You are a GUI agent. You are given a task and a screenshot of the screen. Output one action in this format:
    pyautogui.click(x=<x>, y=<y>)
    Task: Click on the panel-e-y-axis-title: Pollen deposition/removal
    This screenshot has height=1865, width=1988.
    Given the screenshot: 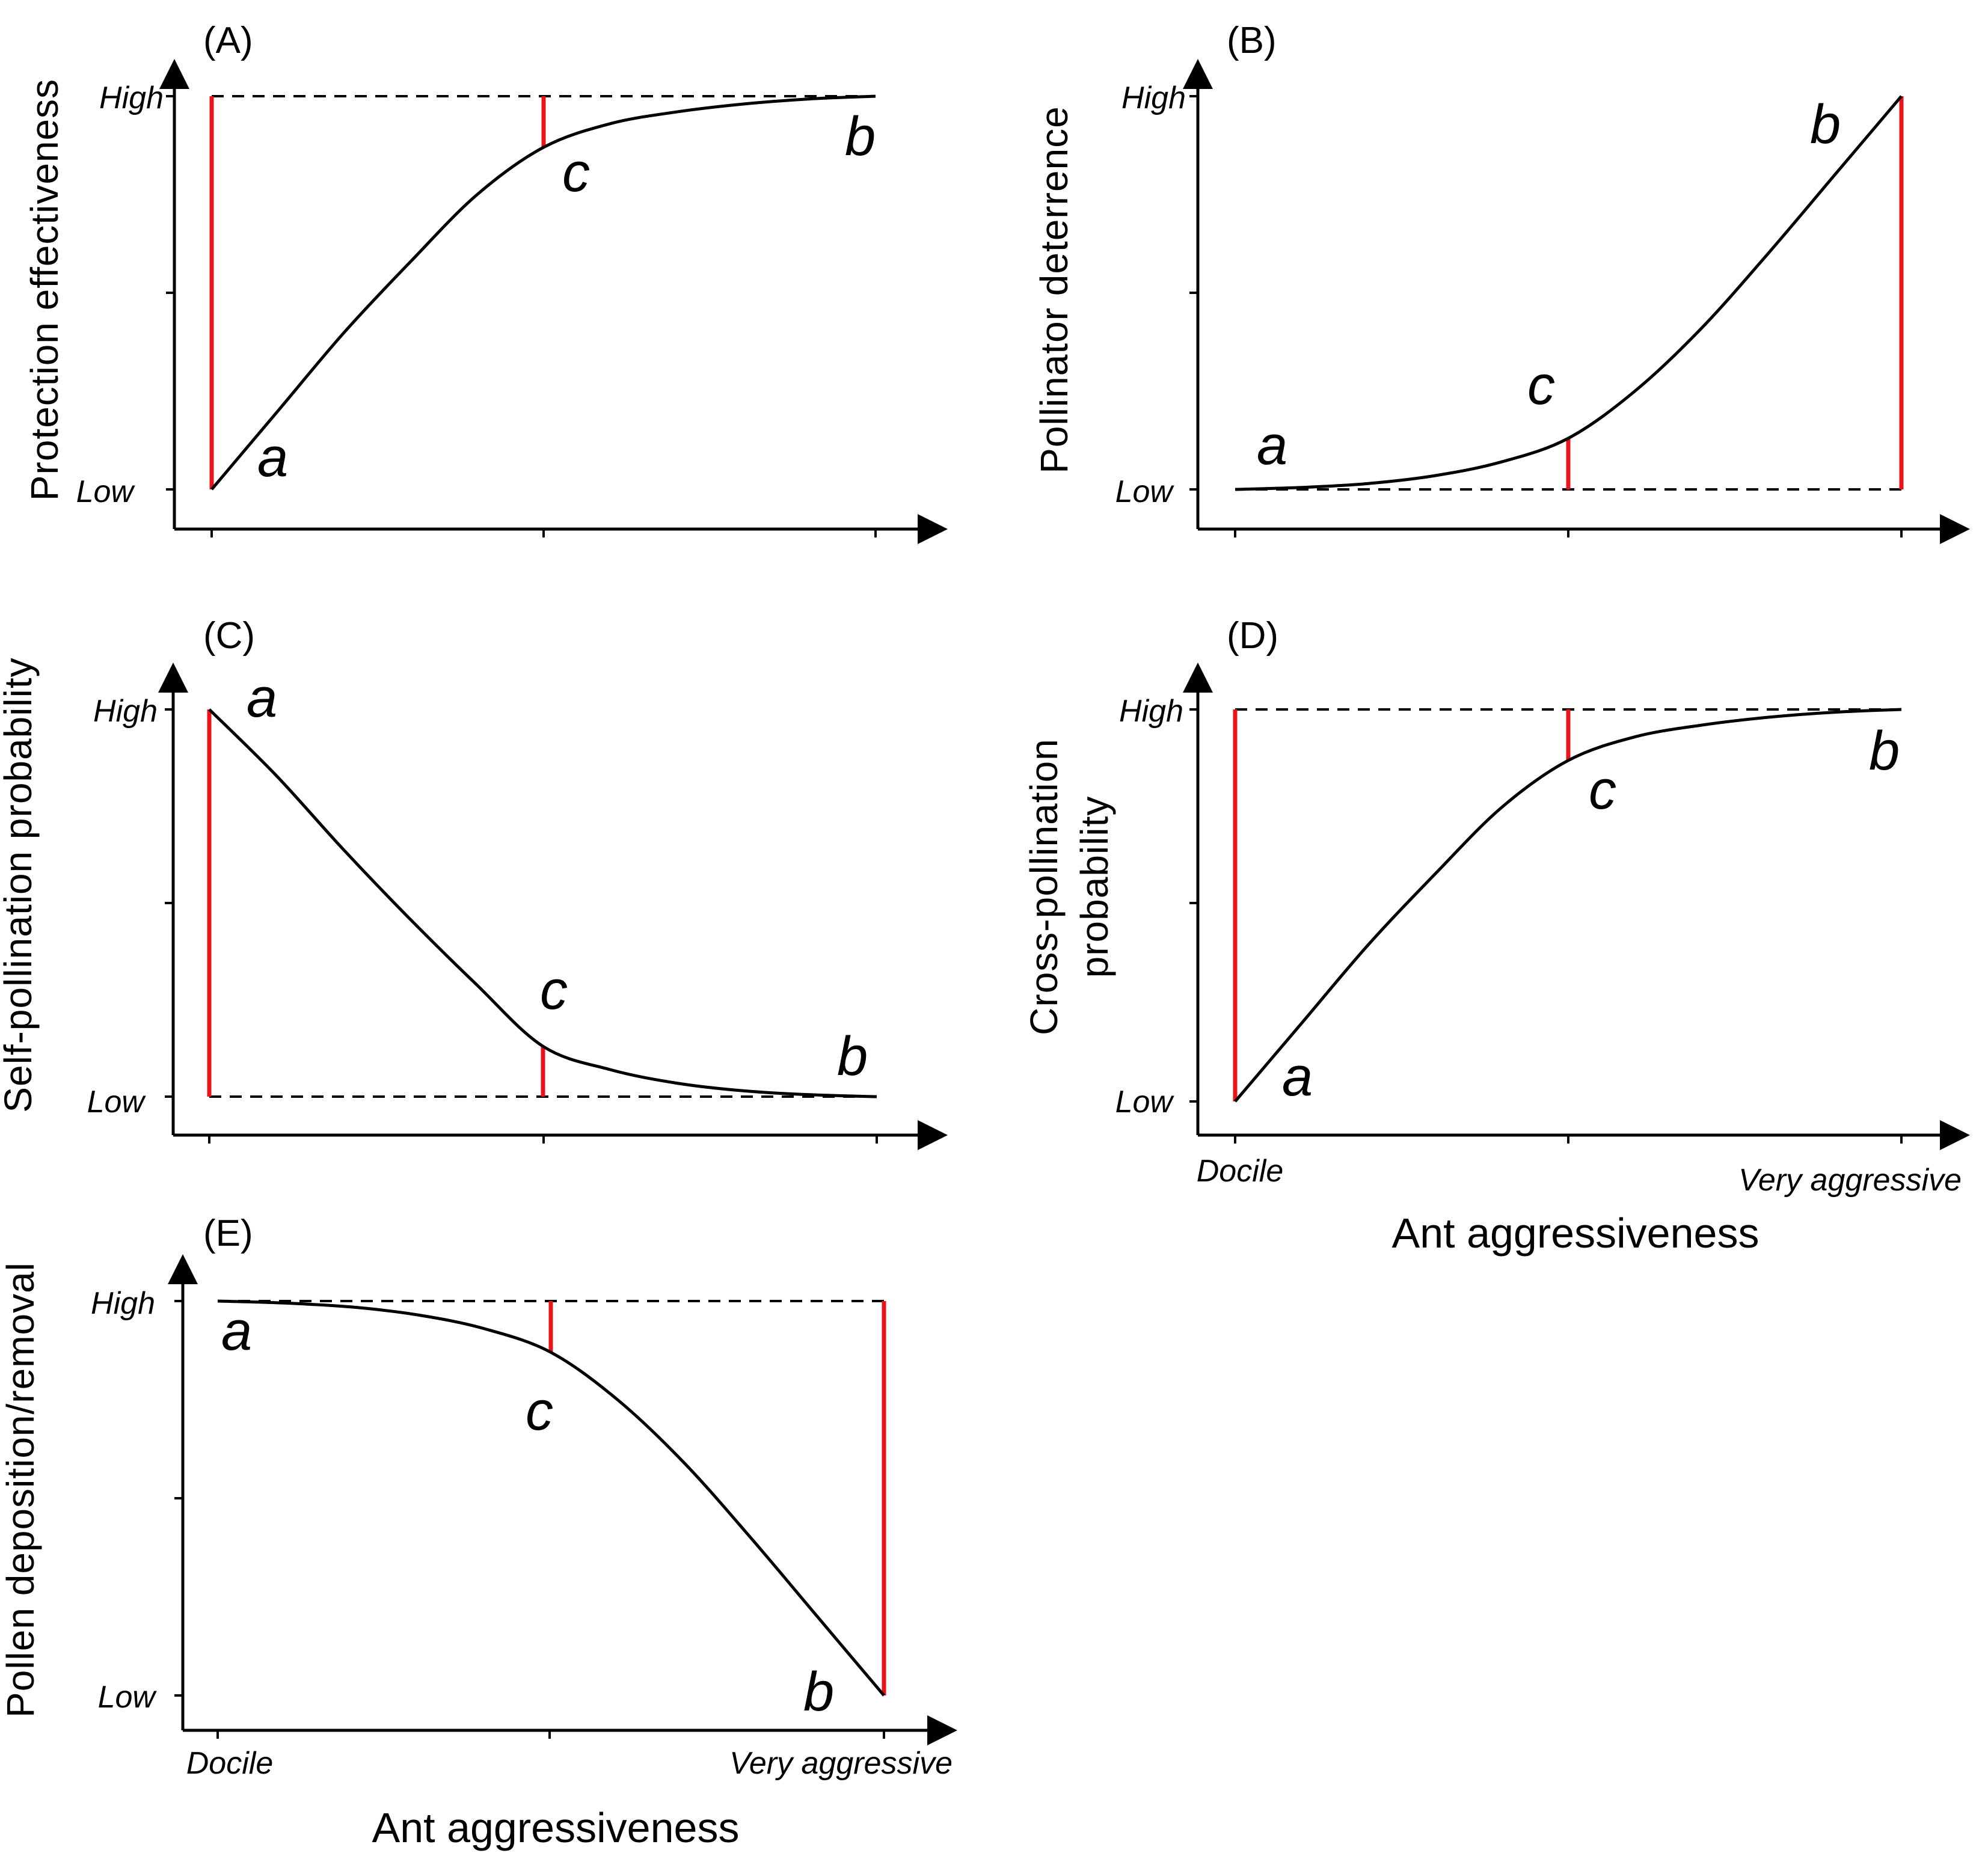 What is the action you would take?
    pyautogui.click(x=21, y=1490)
    